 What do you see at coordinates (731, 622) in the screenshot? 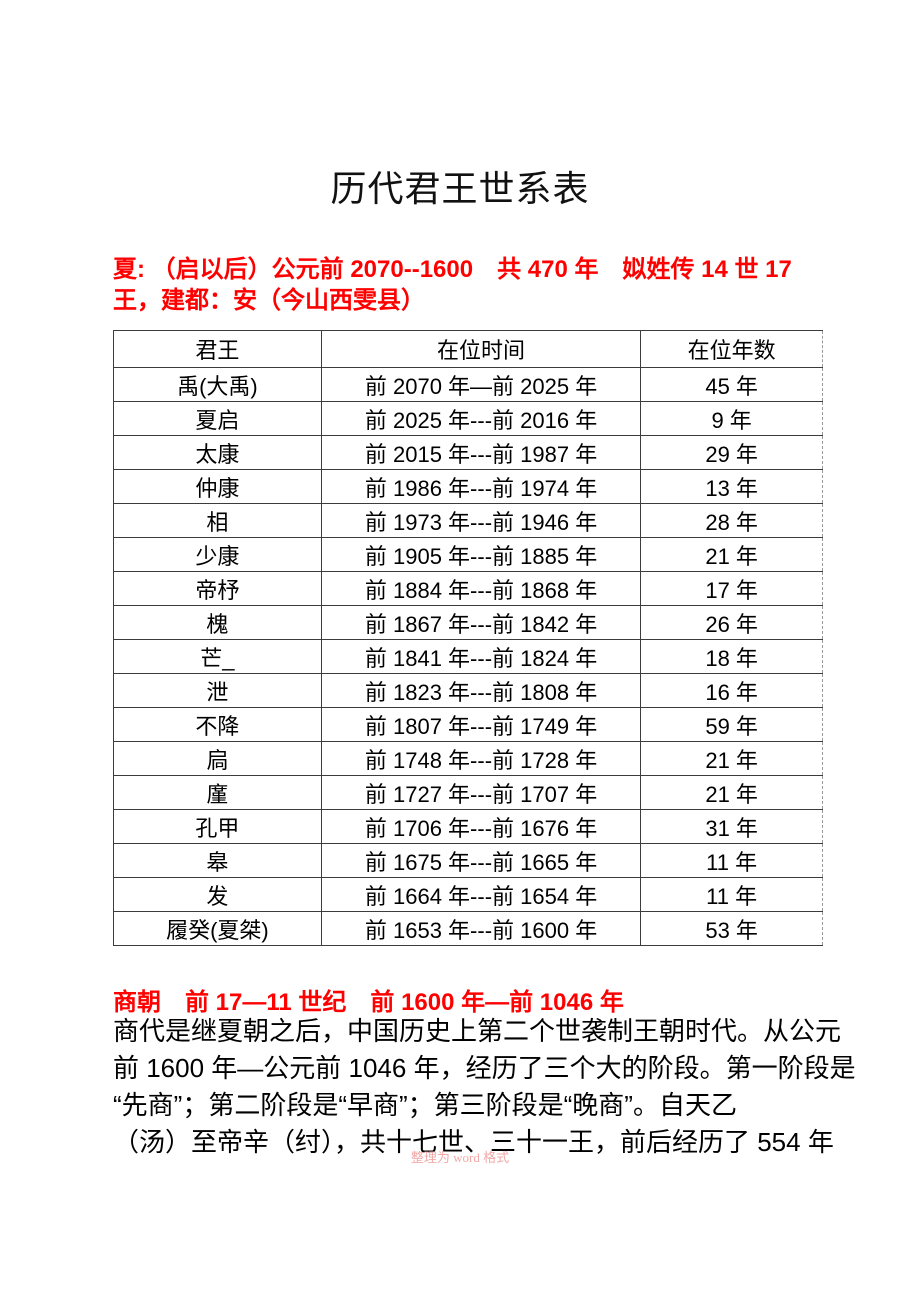
I see `cell-reign-years: 26 年` at bounding box center [731, 622].